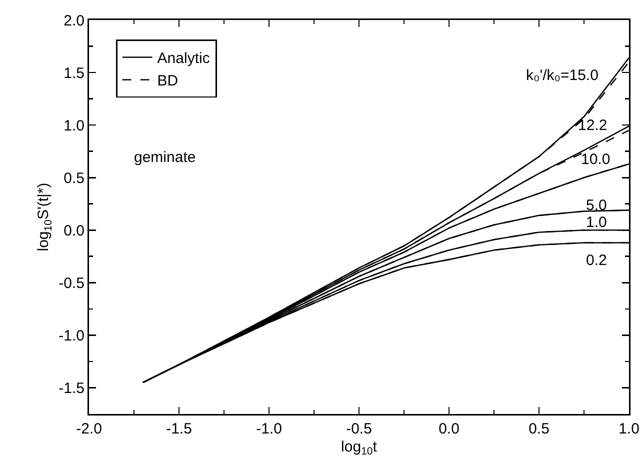  What do you see at coordinates (269, 429) in the screenshot?
I see `x-tick-label: -1.0` at bounding box center [269, 429].